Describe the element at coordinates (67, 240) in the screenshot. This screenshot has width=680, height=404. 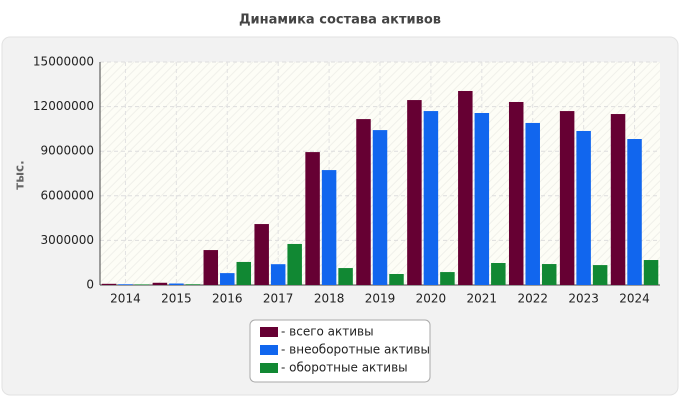
I see `y-tick-label: 3000000` at that location.